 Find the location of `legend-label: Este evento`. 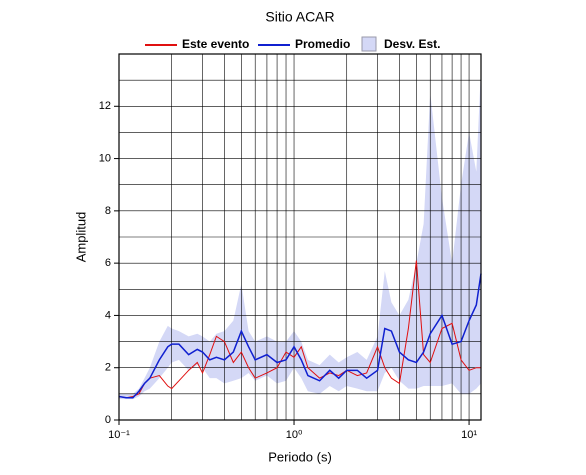

legend-label: Este evento is located at coordinates (215, 44).